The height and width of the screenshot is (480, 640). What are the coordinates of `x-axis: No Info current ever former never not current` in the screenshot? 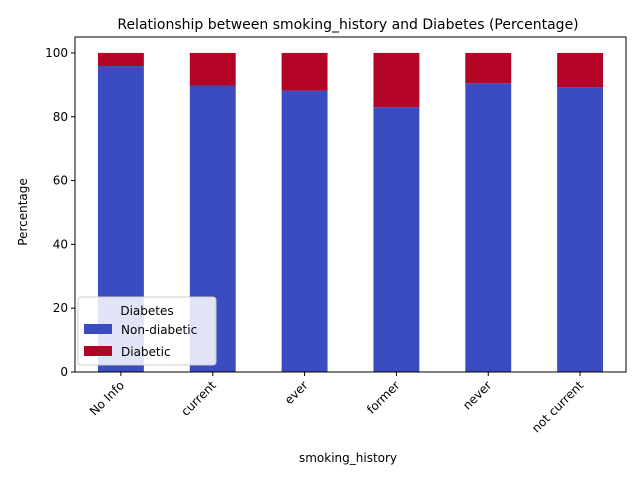 It's located at (336, 403).